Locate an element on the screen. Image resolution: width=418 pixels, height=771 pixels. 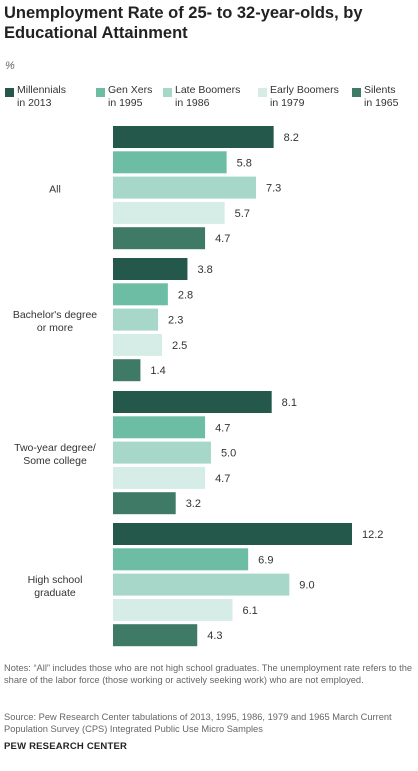
value-label: 12.2 is located at coordinates (372, 535).